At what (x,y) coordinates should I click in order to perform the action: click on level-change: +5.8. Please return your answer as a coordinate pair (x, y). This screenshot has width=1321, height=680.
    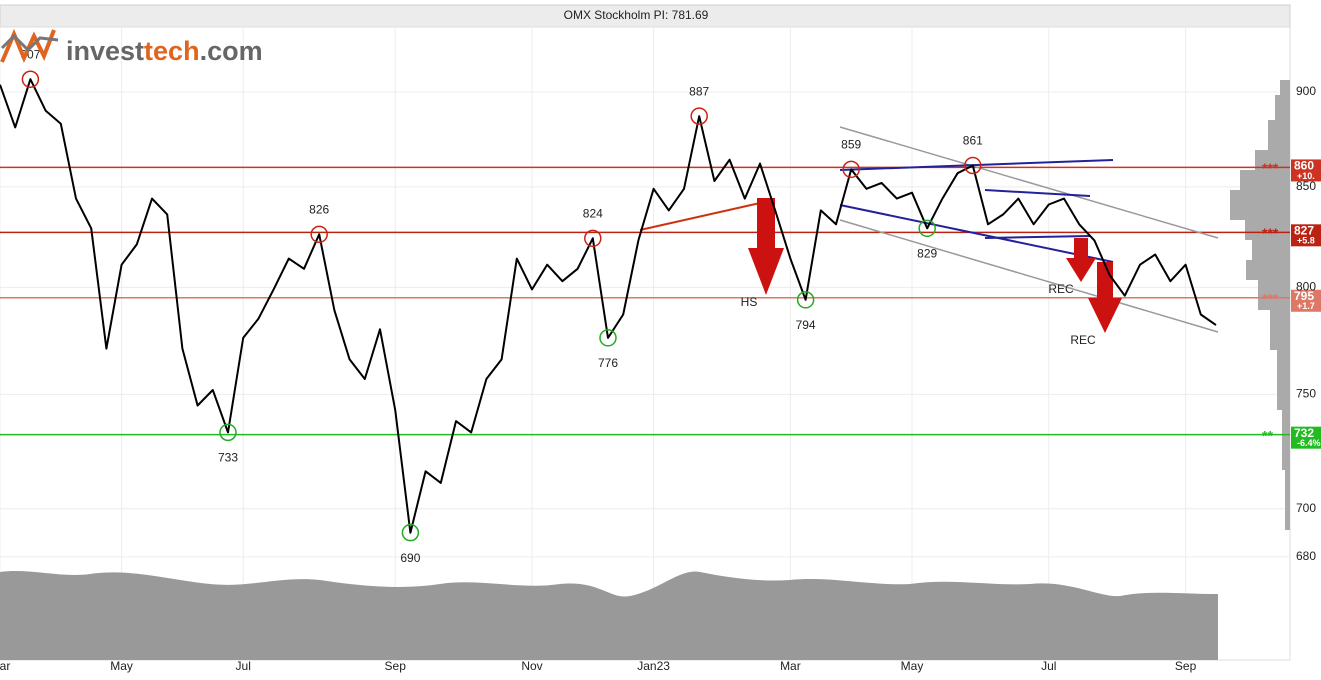
    Looking at the image, I should click on (1306, 241).